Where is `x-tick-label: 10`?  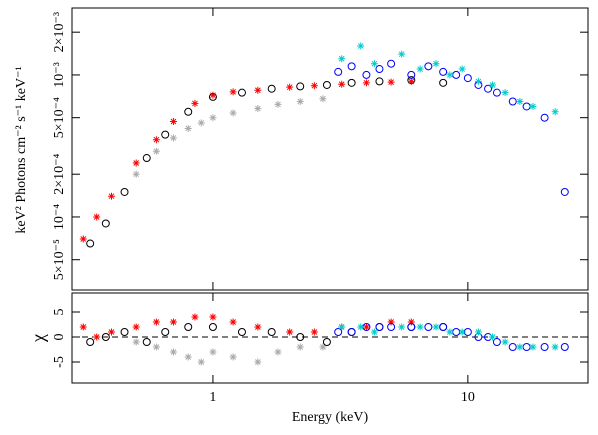 x-tick-label: 10 is located at coordinates (468, 397).